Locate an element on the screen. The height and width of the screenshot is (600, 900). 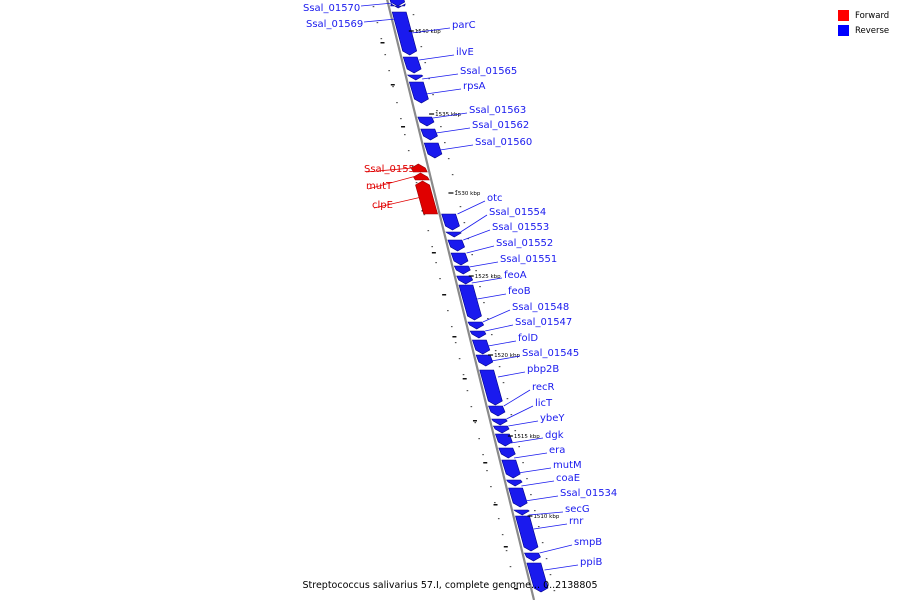
gene-feature-dgk is located at coordinates (503, 440).